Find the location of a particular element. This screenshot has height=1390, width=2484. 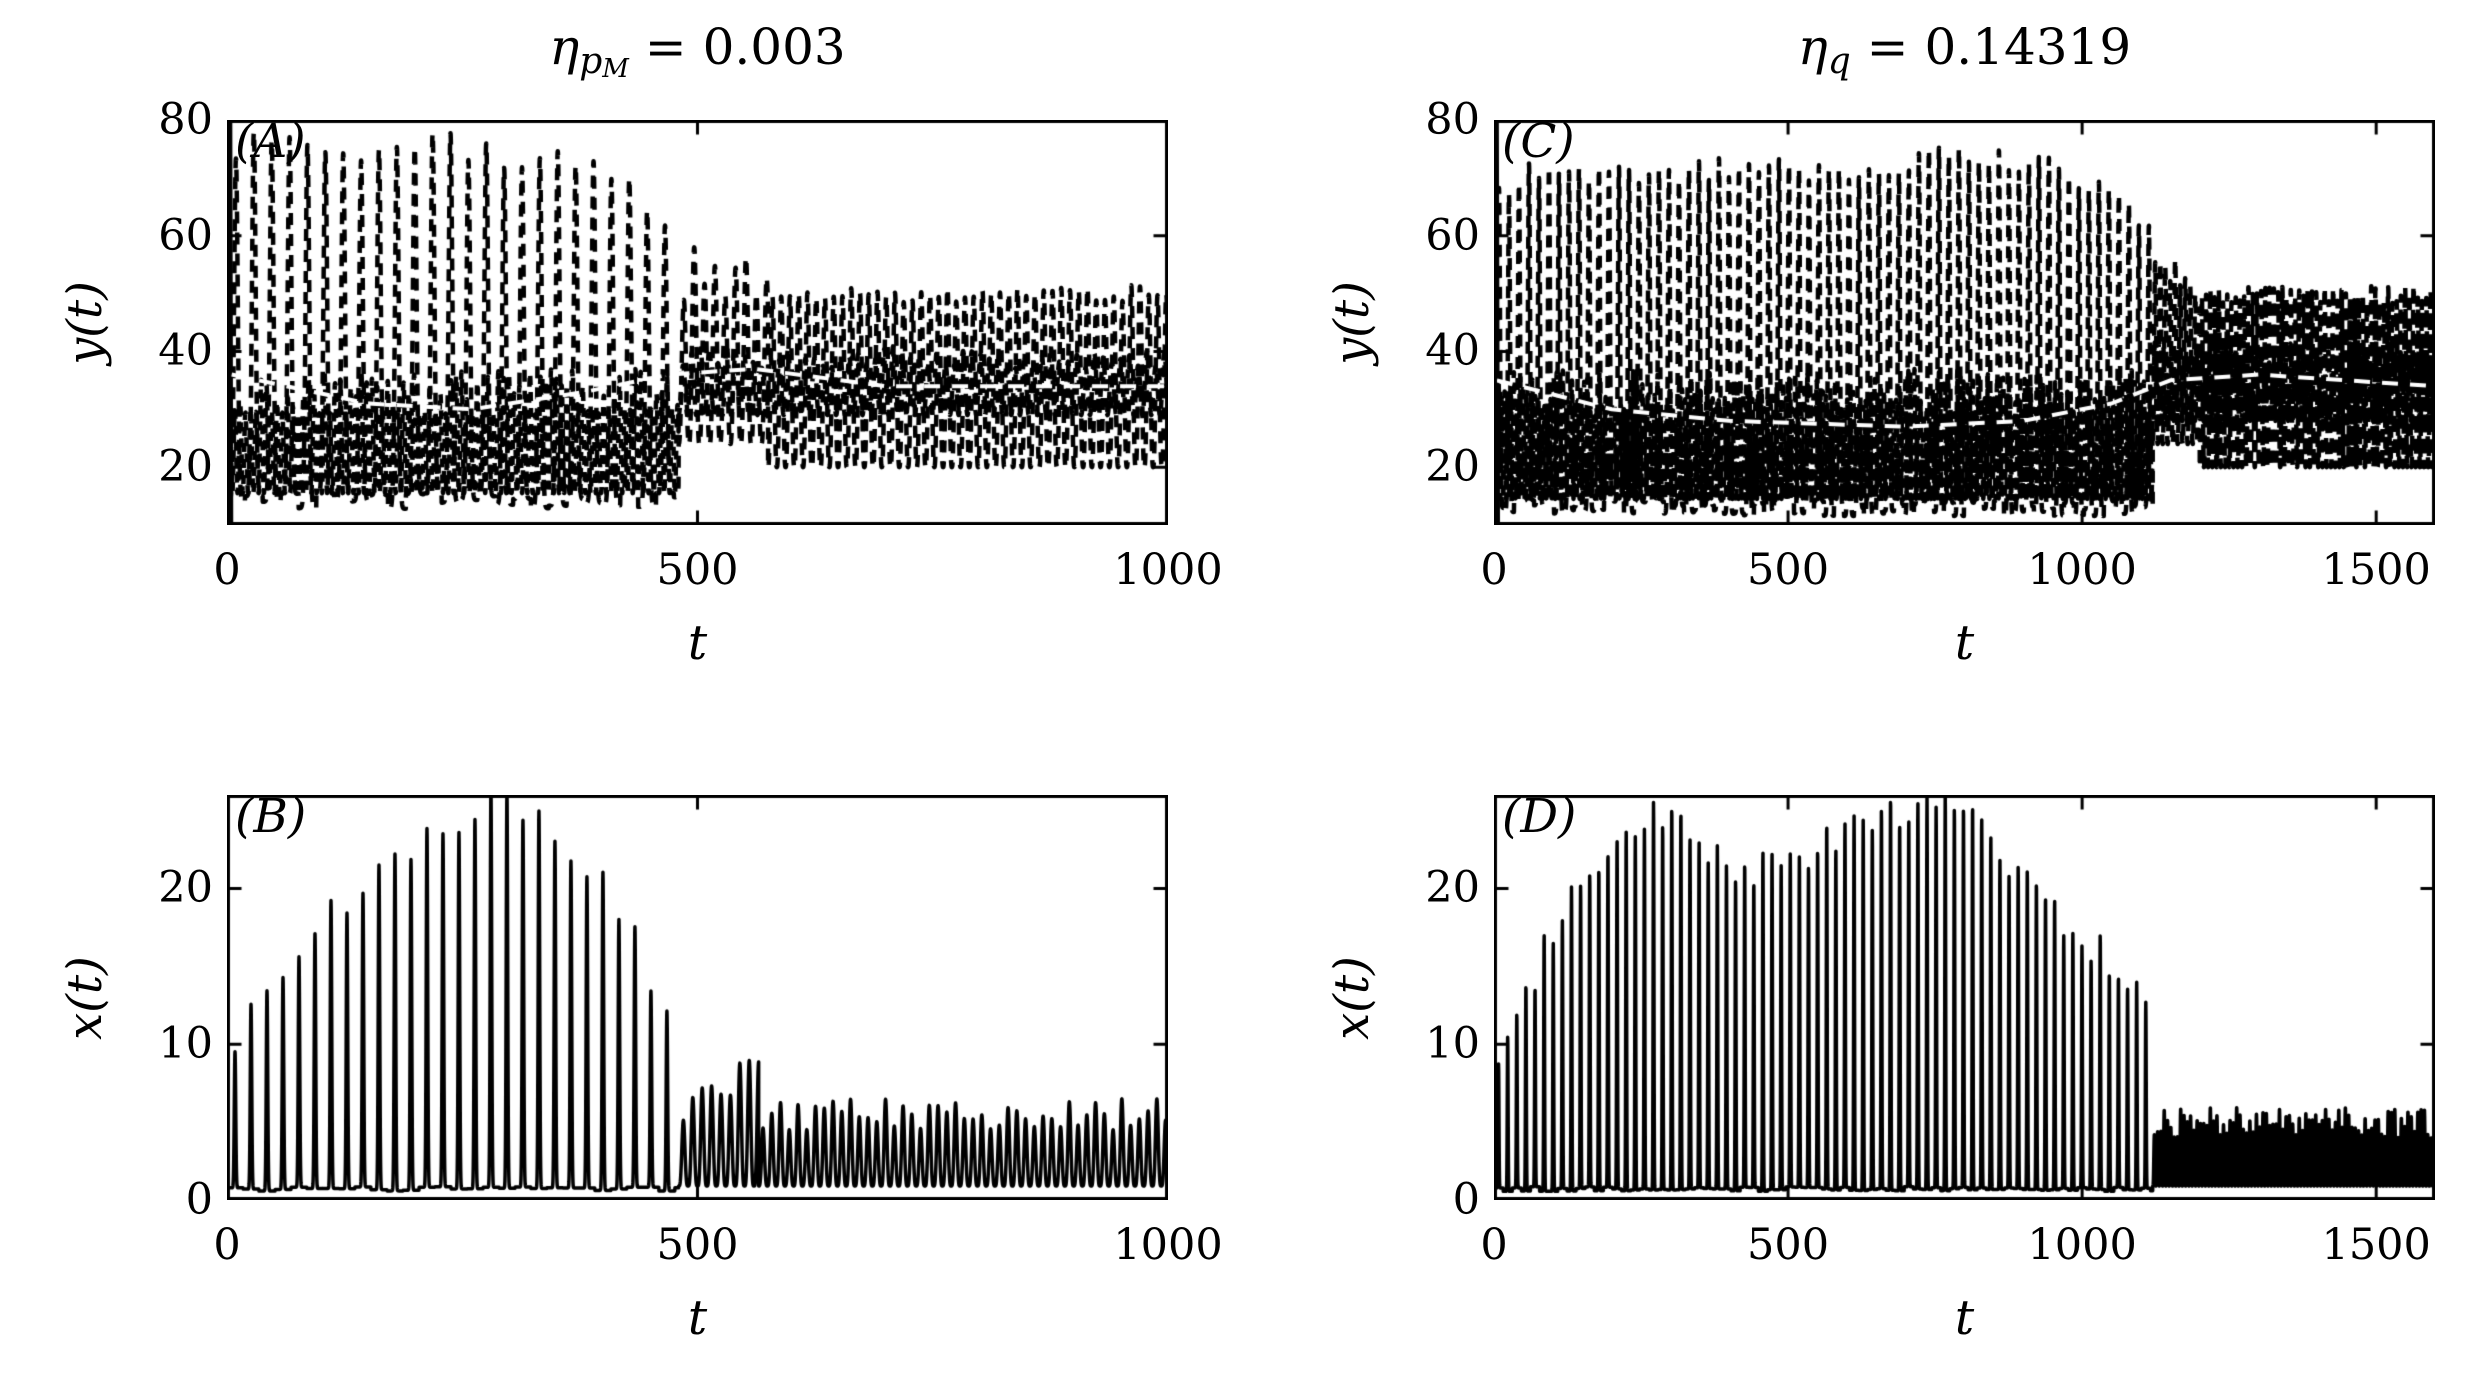

plot-area-D: (D) is located at coordinates (1964, 994).